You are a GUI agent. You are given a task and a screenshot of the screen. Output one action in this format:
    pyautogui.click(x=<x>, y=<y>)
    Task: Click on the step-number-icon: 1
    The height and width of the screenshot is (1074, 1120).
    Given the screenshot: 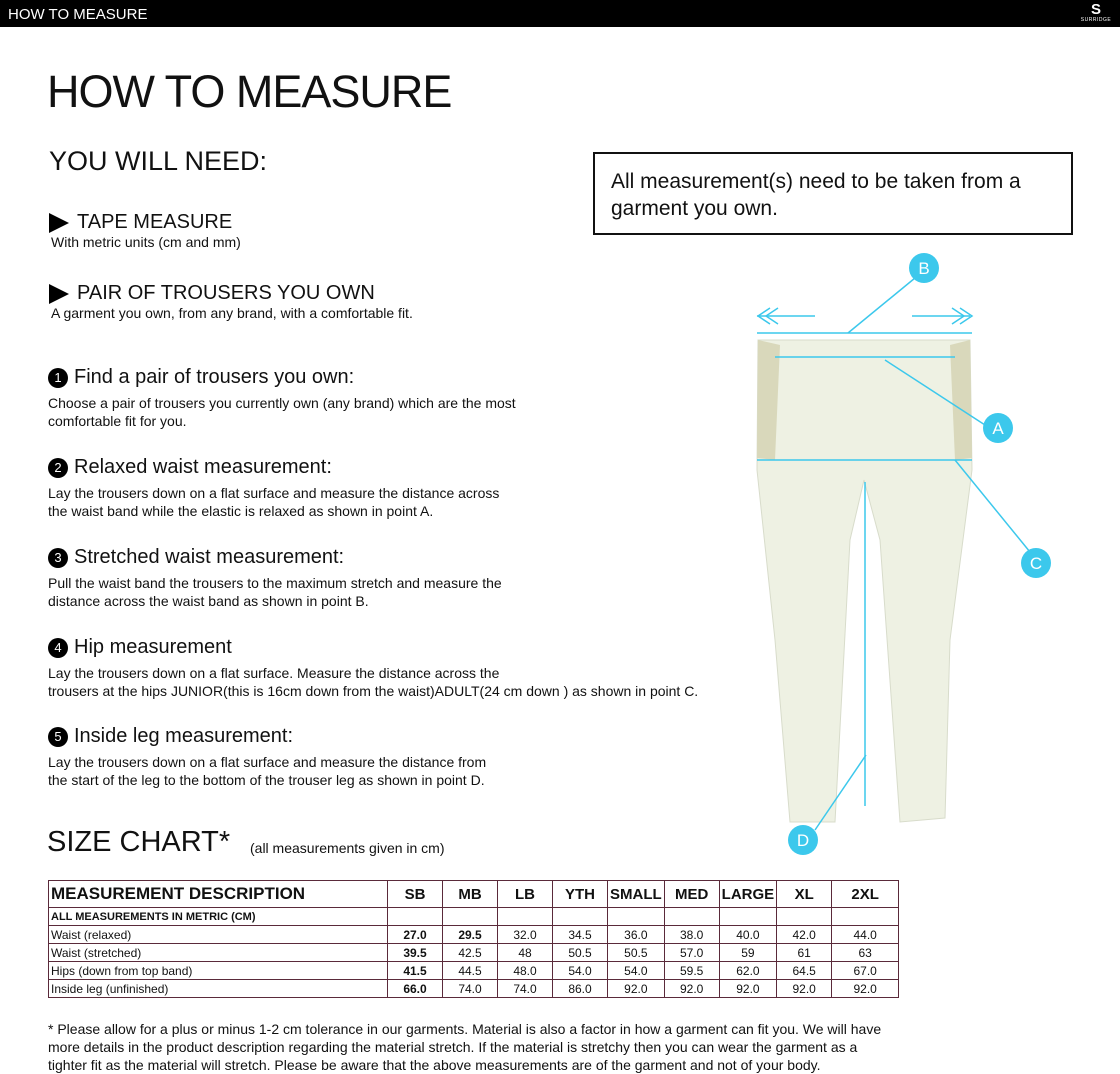 What is the action you would take?
    pyautogui.click(x=58, y=378)
    